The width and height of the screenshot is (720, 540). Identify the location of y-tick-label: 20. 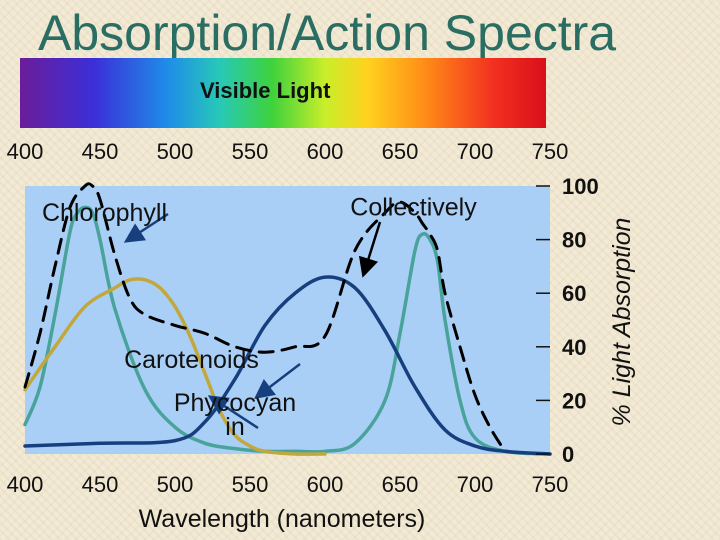
(574, 400).